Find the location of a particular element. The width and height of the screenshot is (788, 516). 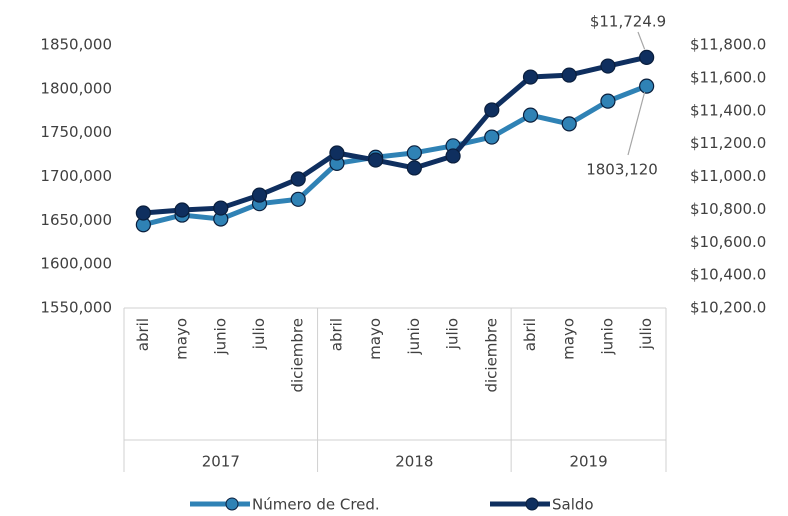

y-tick-label: 1850,000 is located at coordinates (76, 45).